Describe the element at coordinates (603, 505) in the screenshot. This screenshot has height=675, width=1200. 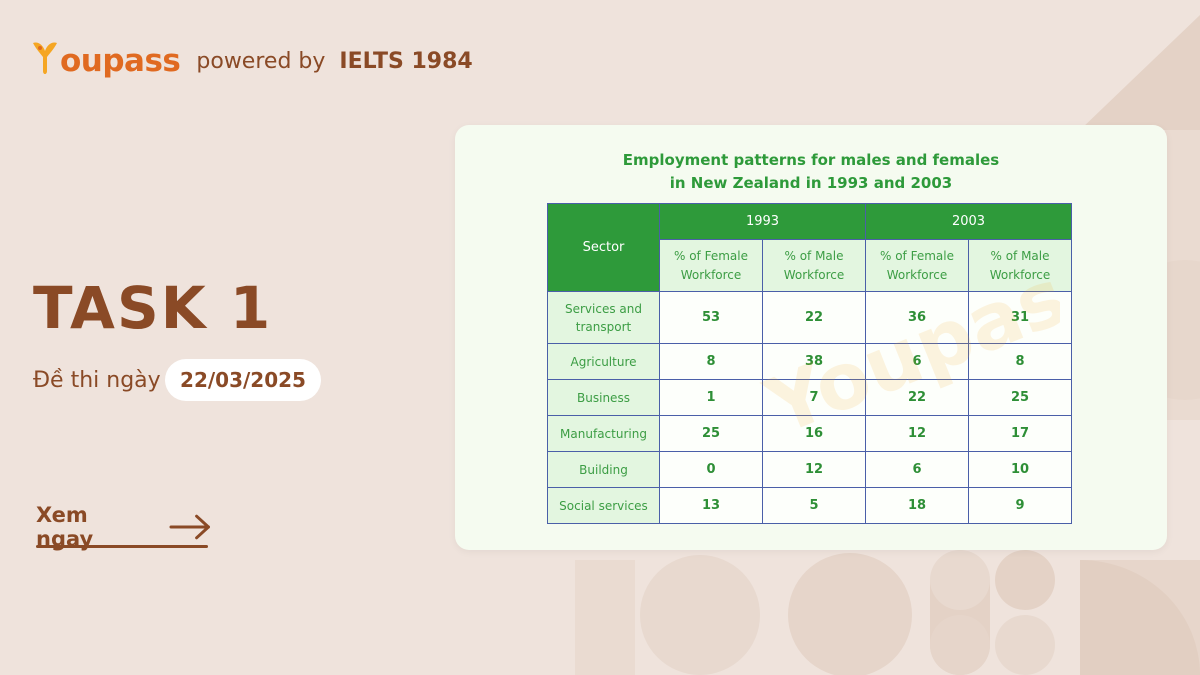
I see `sector-cell: Social services` at that location.